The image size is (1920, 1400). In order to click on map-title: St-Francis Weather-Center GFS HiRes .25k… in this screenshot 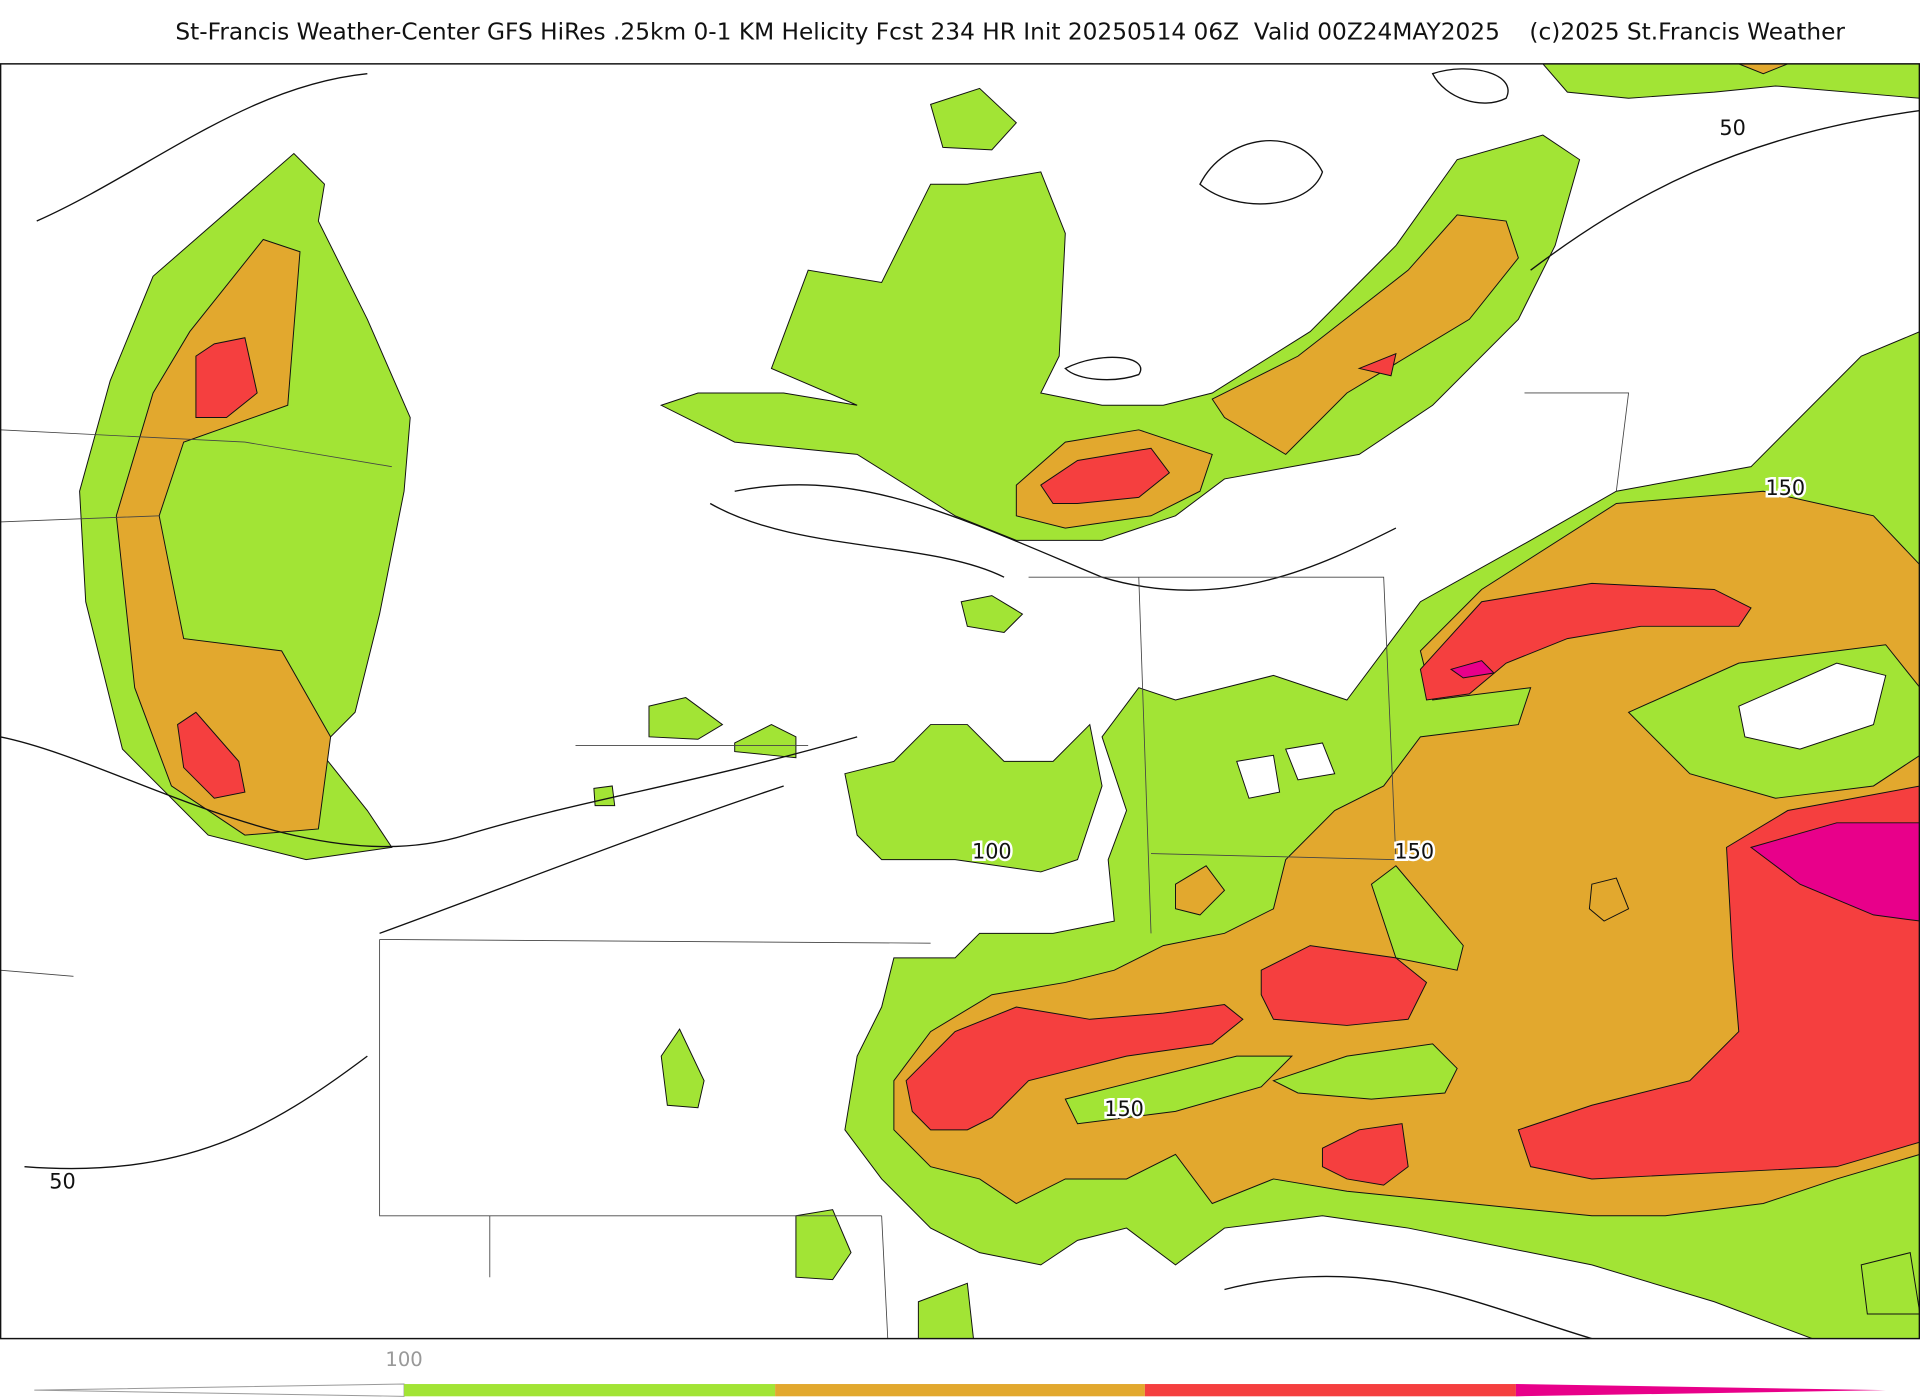, I will do `click(1010, 32)`.